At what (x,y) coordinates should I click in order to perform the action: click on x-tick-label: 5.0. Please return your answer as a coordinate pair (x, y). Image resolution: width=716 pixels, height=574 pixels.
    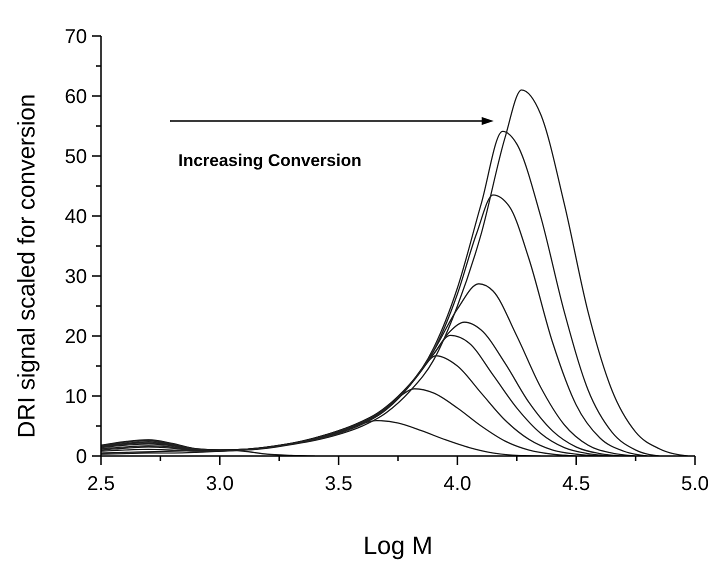
    Looking at the image, I should click on (695, 484).